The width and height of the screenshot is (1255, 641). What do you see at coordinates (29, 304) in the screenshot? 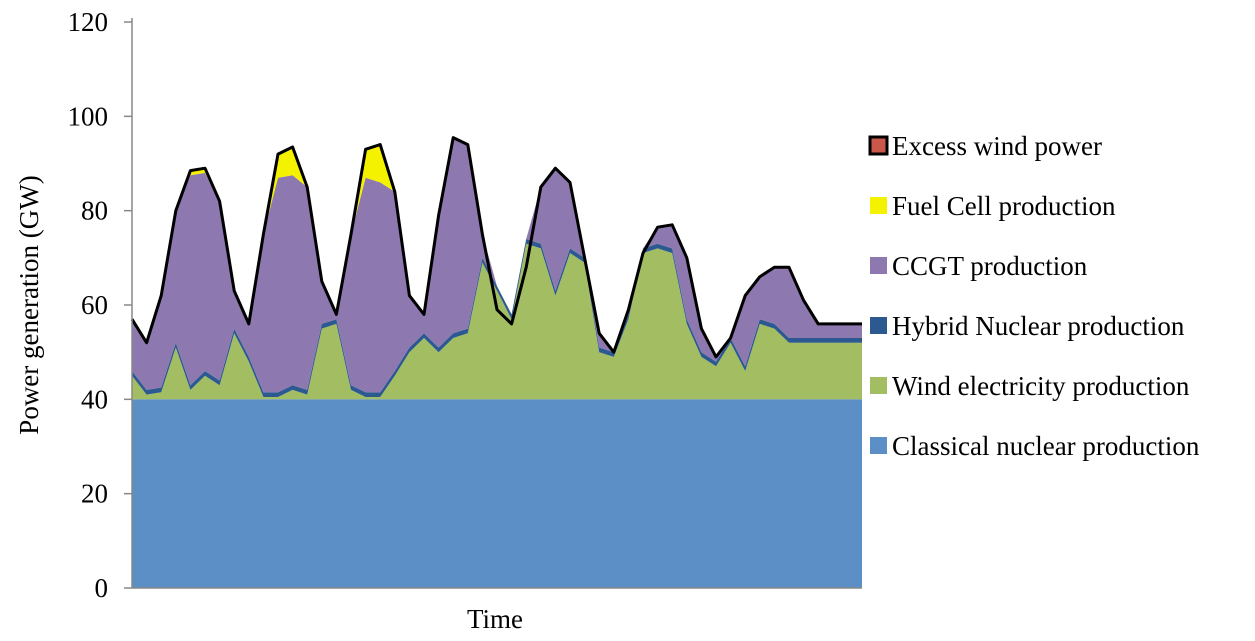
I see `y-axis-title: Power generation (GW)` at bounding box center [29, 304].